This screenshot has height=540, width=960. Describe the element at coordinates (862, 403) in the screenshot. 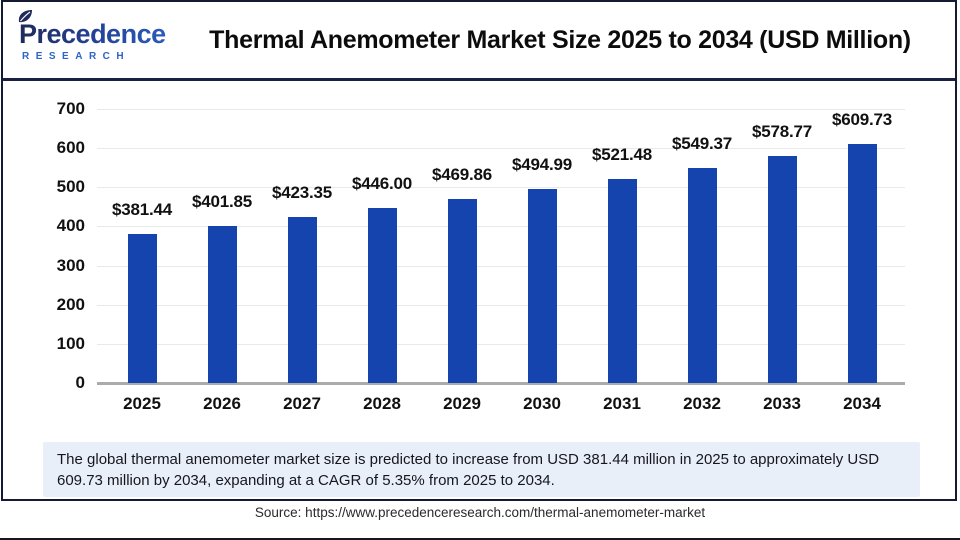

I see `x-axis-tick-label: 2034` at that location.